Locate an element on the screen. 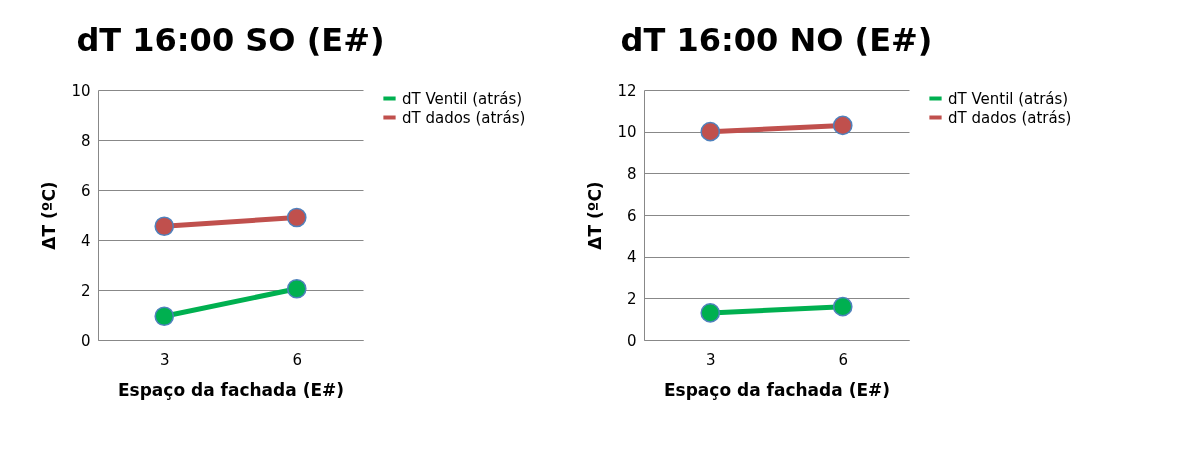  y-tick-label: 12 is located at coordinates (627, 90).